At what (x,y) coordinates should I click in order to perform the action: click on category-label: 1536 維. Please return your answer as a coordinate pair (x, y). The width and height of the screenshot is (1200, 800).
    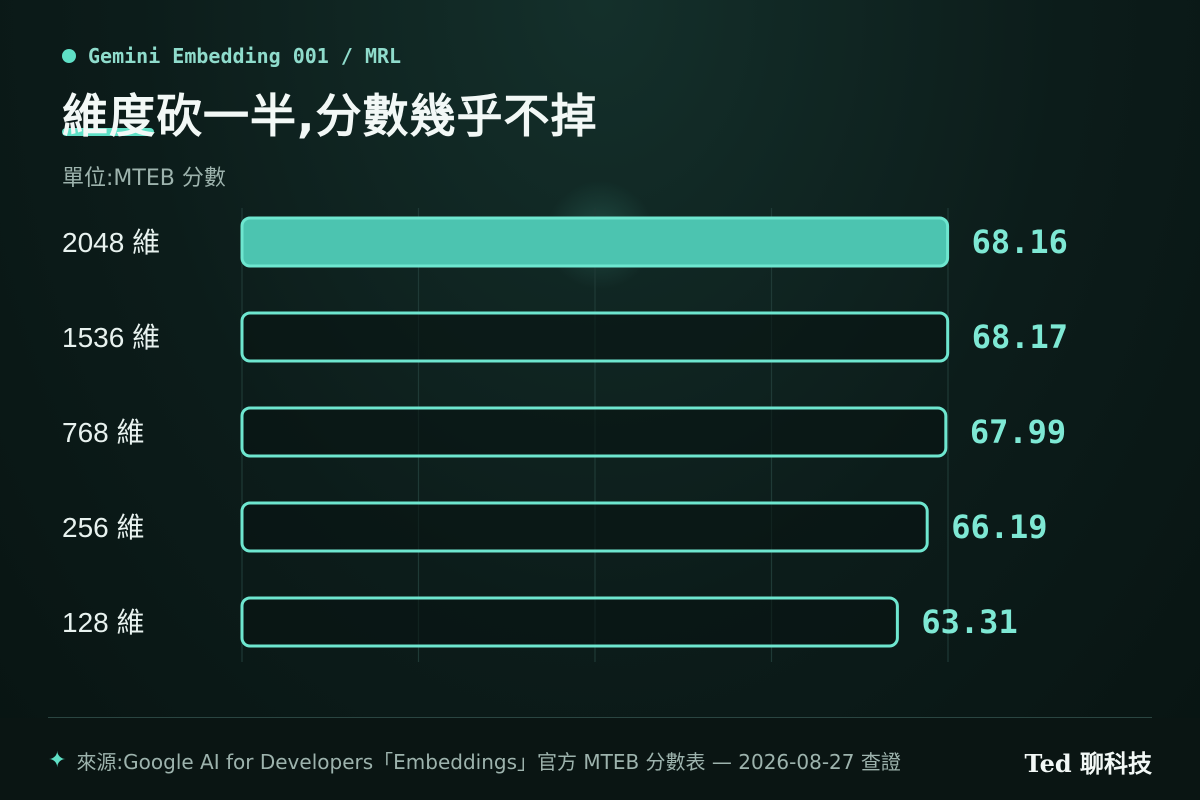
    Looking at the image, I should click on (111, 337).